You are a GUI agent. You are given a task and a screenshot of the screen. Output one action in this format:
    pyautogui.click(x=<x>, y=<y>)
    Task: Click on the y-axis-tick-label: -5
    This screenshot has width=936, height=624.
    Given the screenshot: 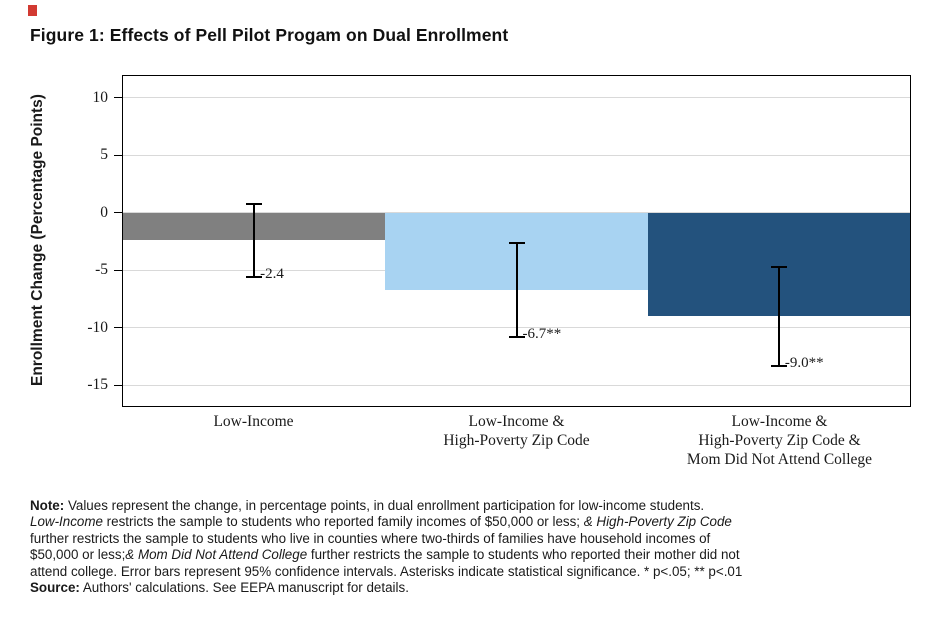 What is the action you would take?
    pyautogui.click(x=101, y=270)
    